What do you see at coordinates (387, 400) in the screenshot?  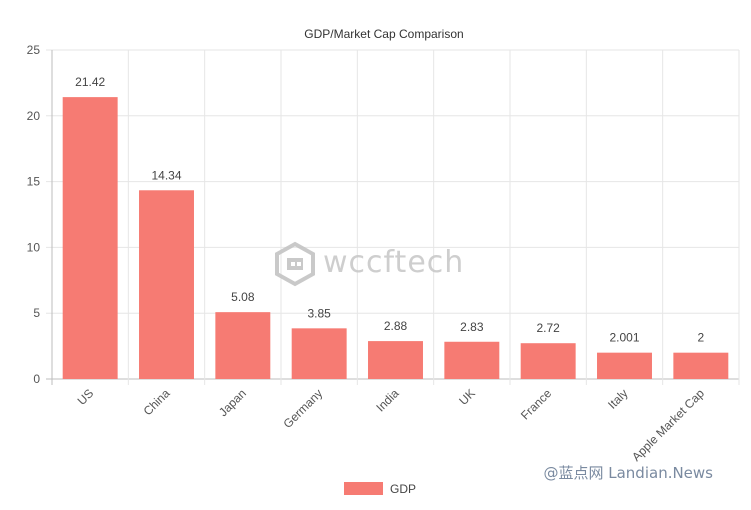 I see `x-tick-label: India` at bounding box center [387, 400].